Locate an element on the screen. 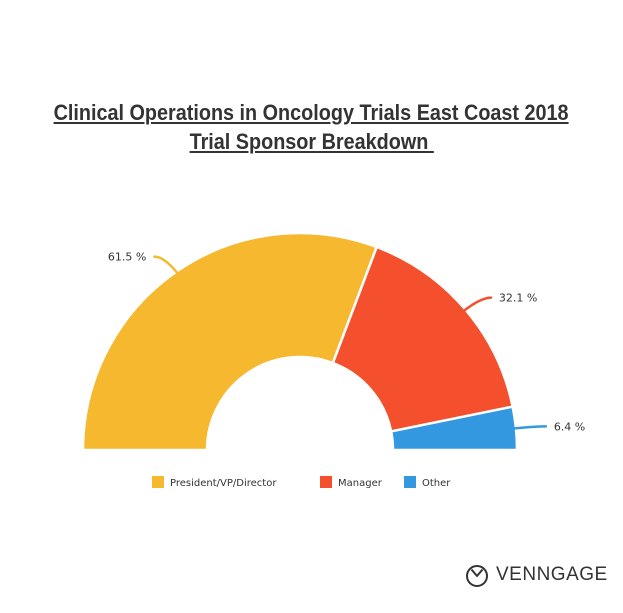 This screenshot has width=623, height=613. legend-label-president-vp-director: President/VP/Director is located at coordinates (223, 483).